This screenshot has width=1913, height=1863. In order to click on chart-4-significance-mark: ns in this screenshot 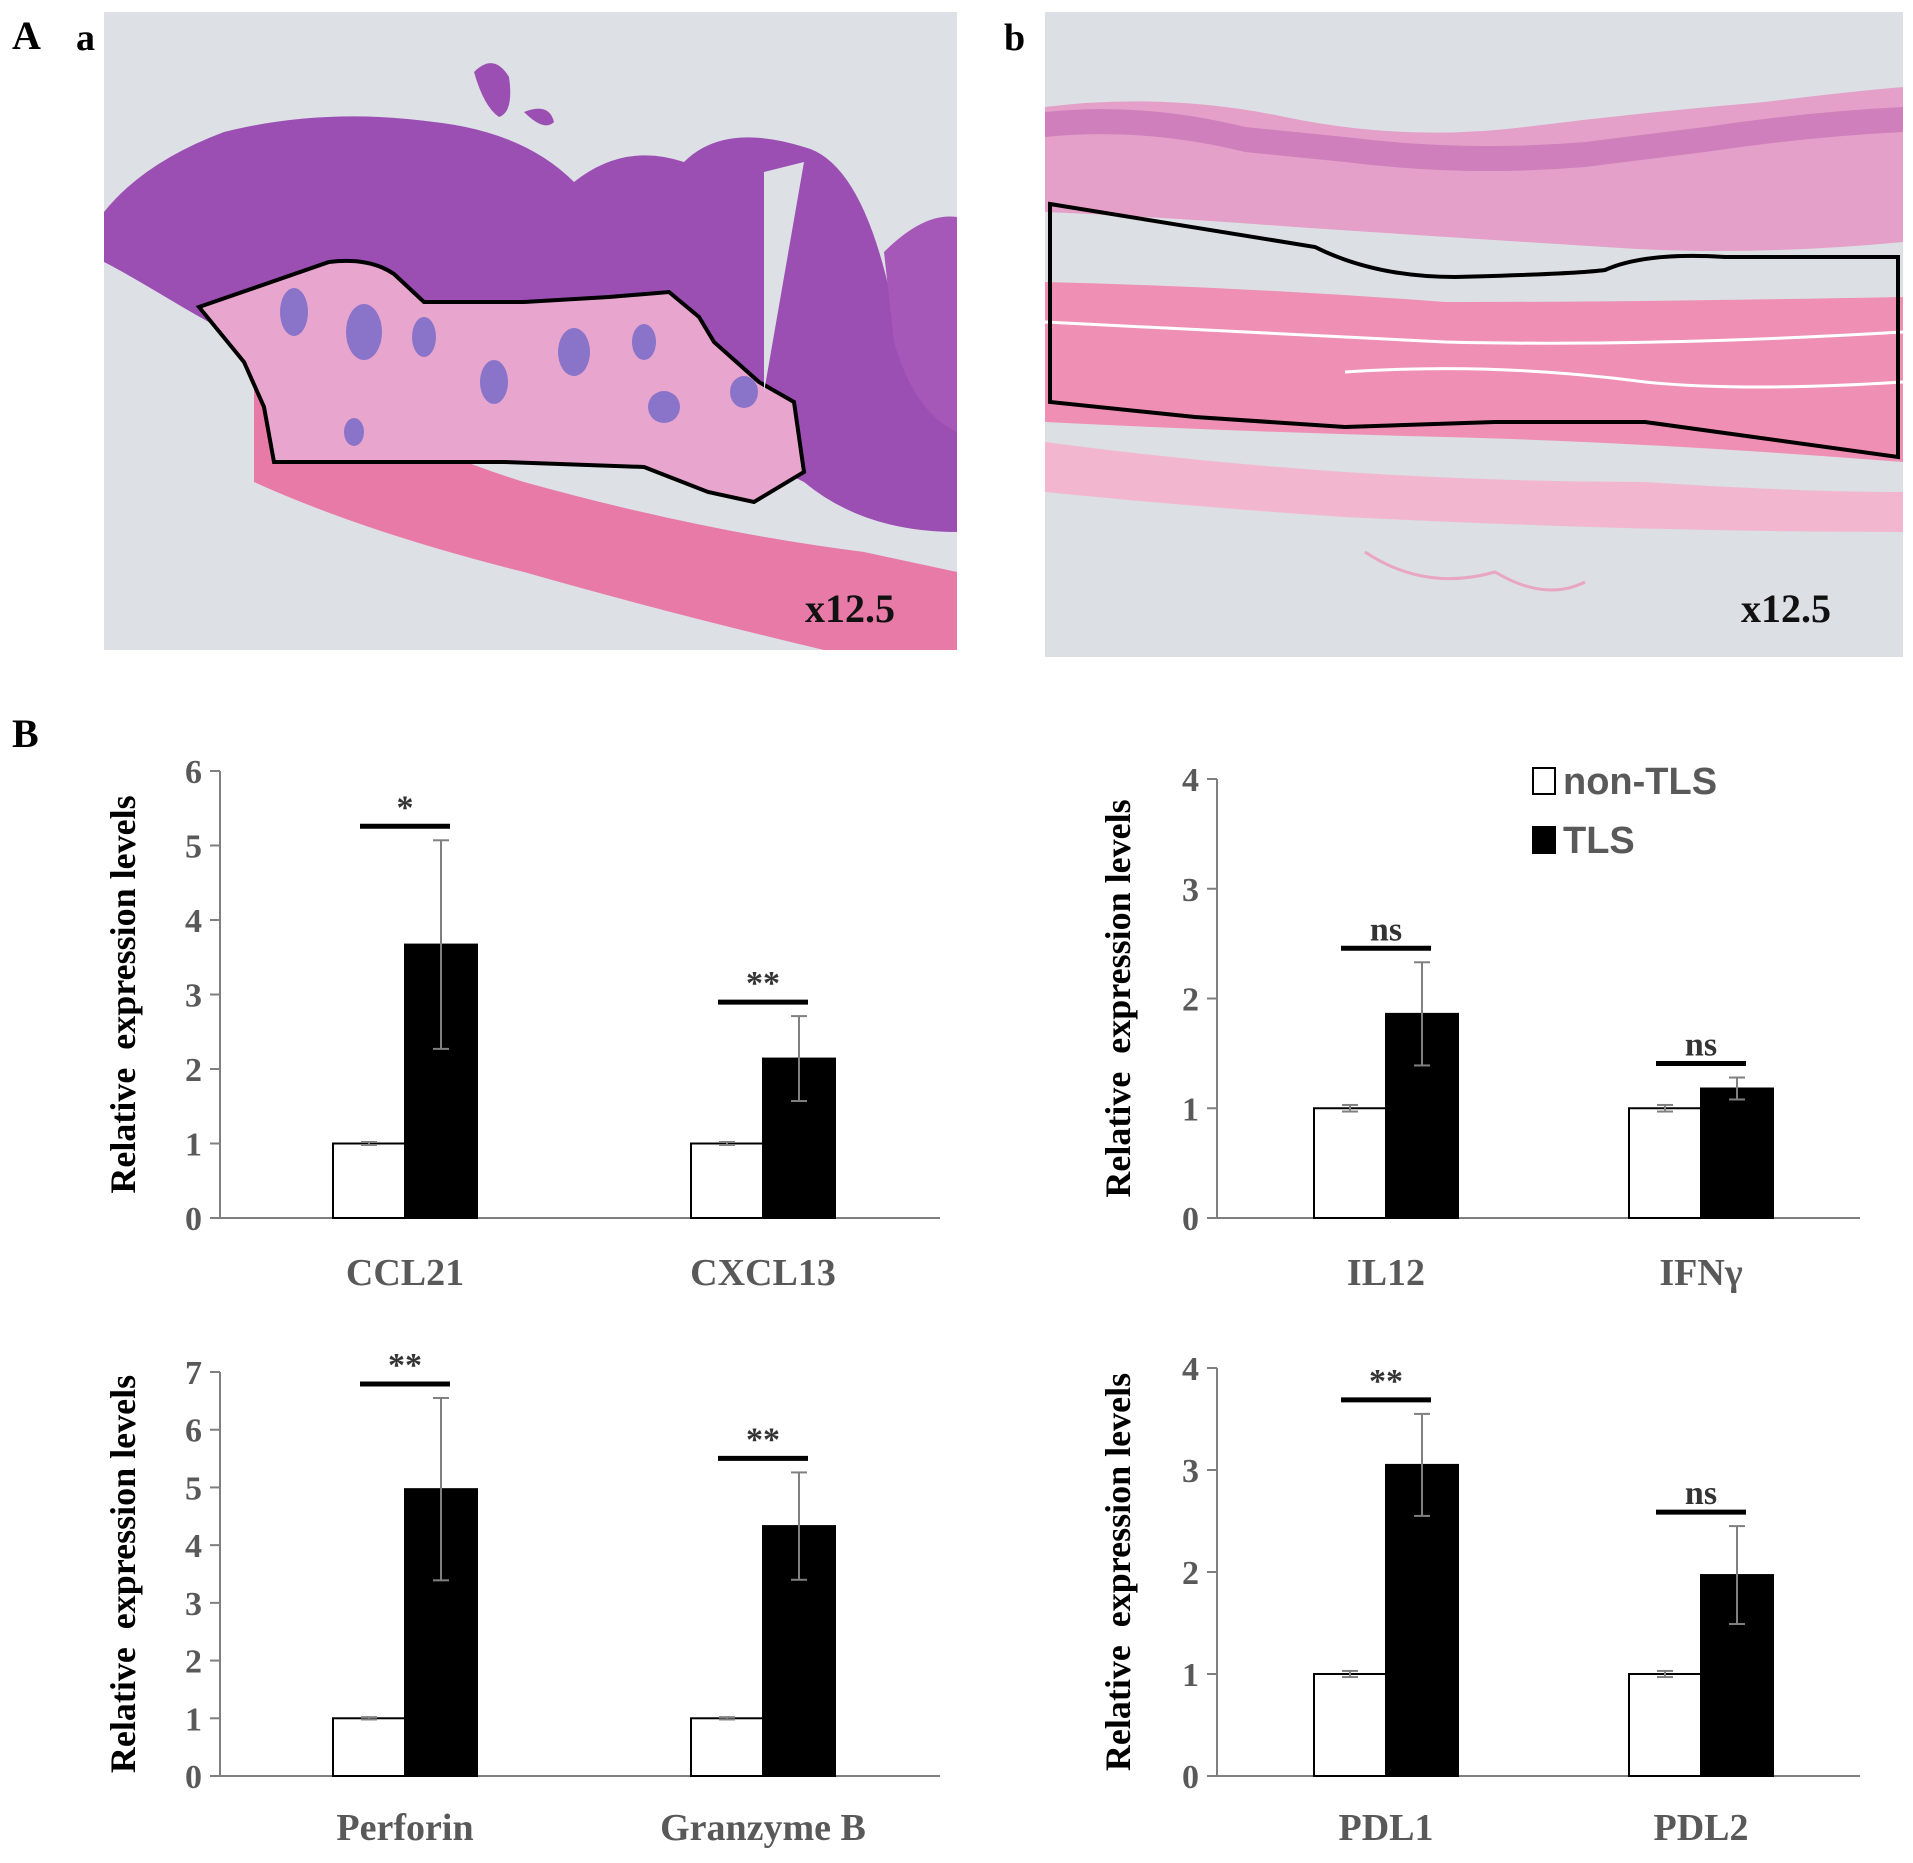, I will do `click(1701, 1493)`.